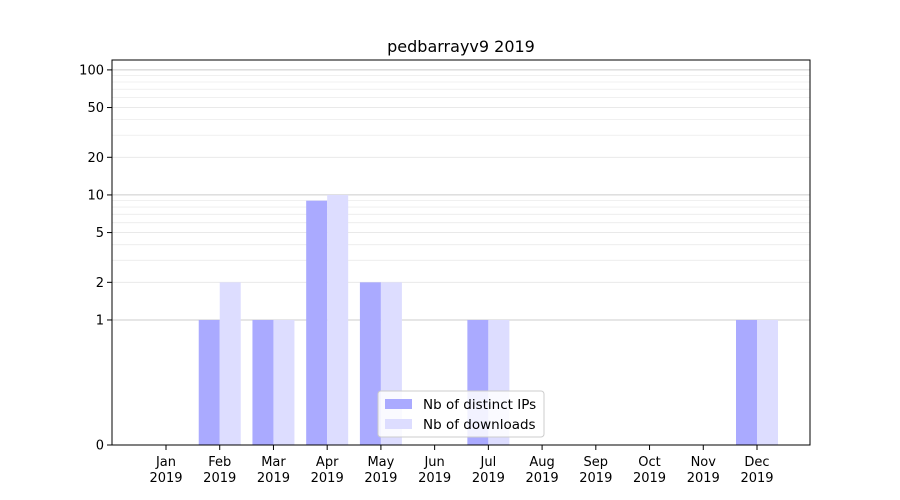 This screenshot has height=500, width=900. I want to click on legend-box, so click(461, 414).